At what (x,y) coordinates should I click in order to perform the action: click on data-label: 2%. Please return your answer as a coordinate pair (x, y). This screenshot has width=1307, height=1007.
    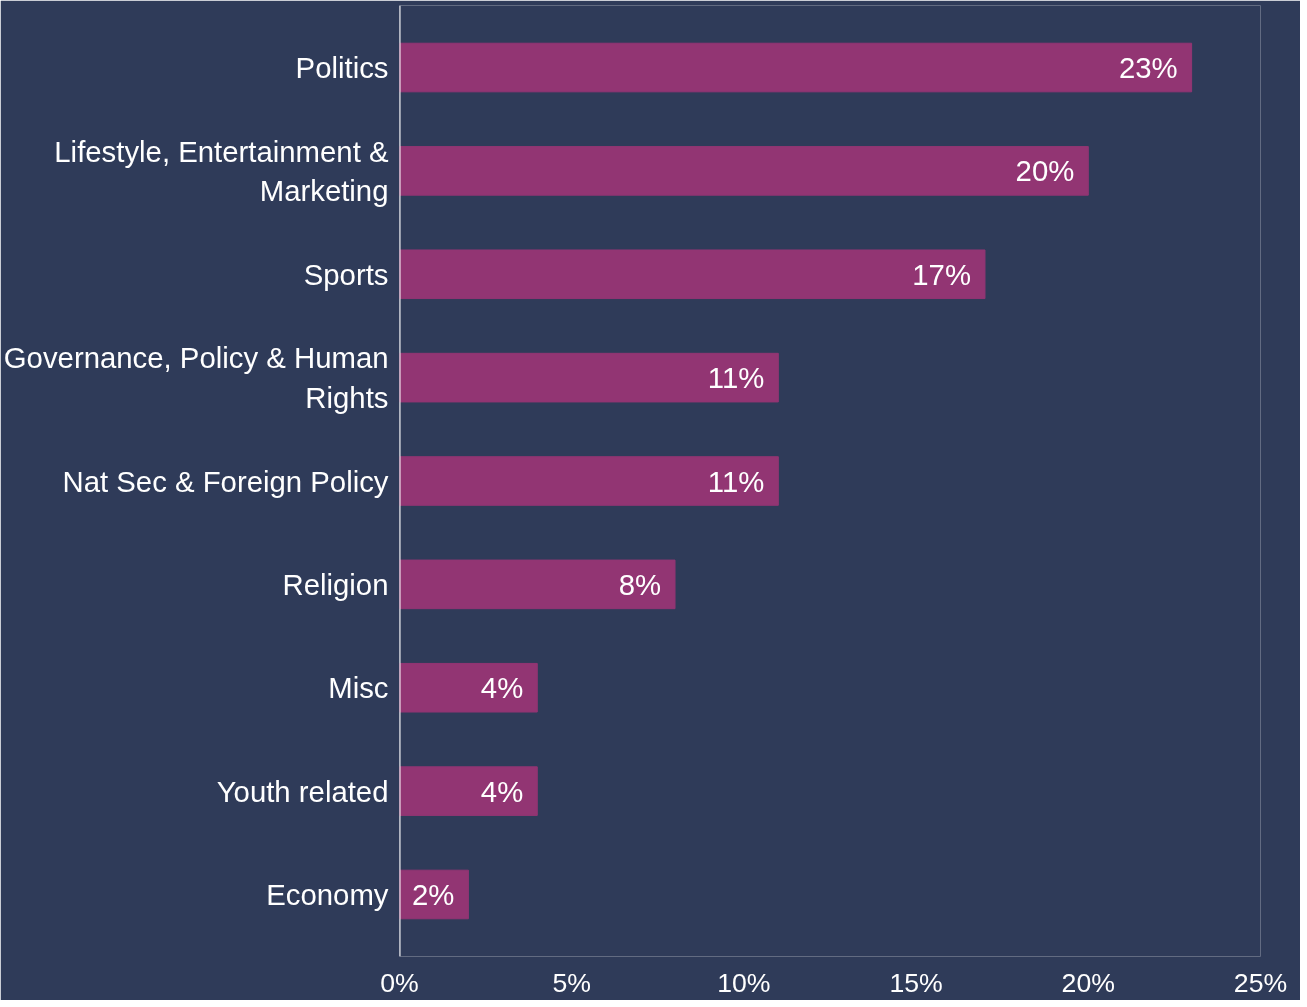
    Looking at the image, I should click on (433, 894).